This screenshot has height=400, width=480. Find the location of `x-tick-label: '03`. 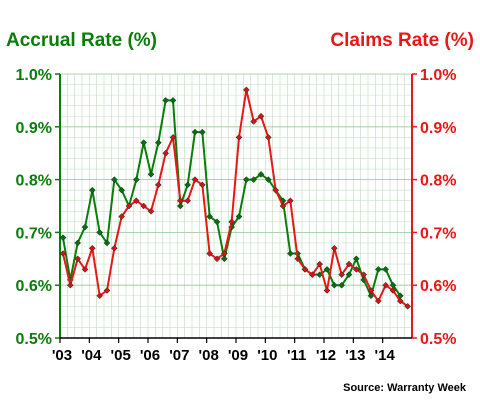

x-tick-label: '03 is located at coordinates (62, 355).